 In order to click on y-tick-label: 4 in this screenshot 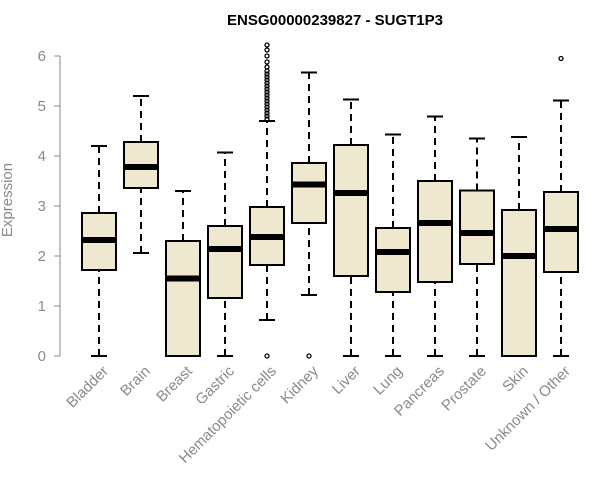, I will do `click(42, 156)`.